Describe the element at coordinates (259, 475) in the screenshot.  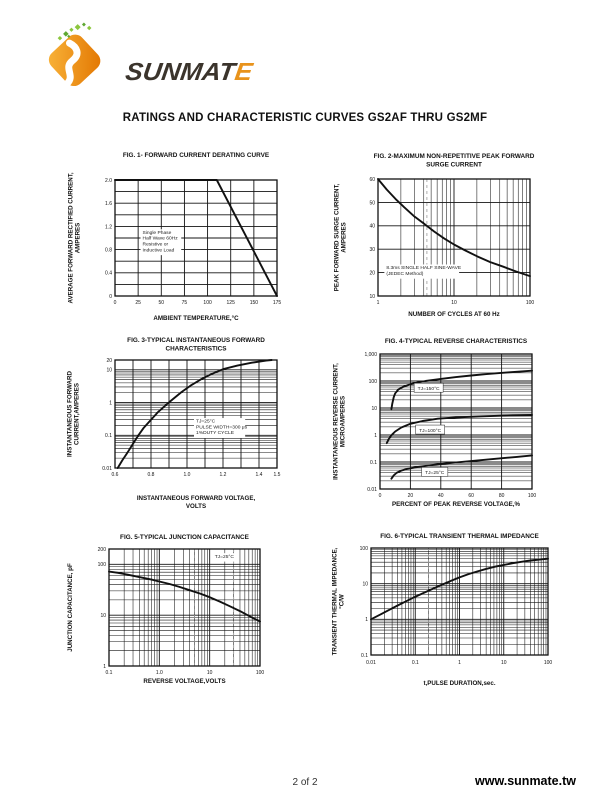
I see `svg-text: 1.4` at that location.